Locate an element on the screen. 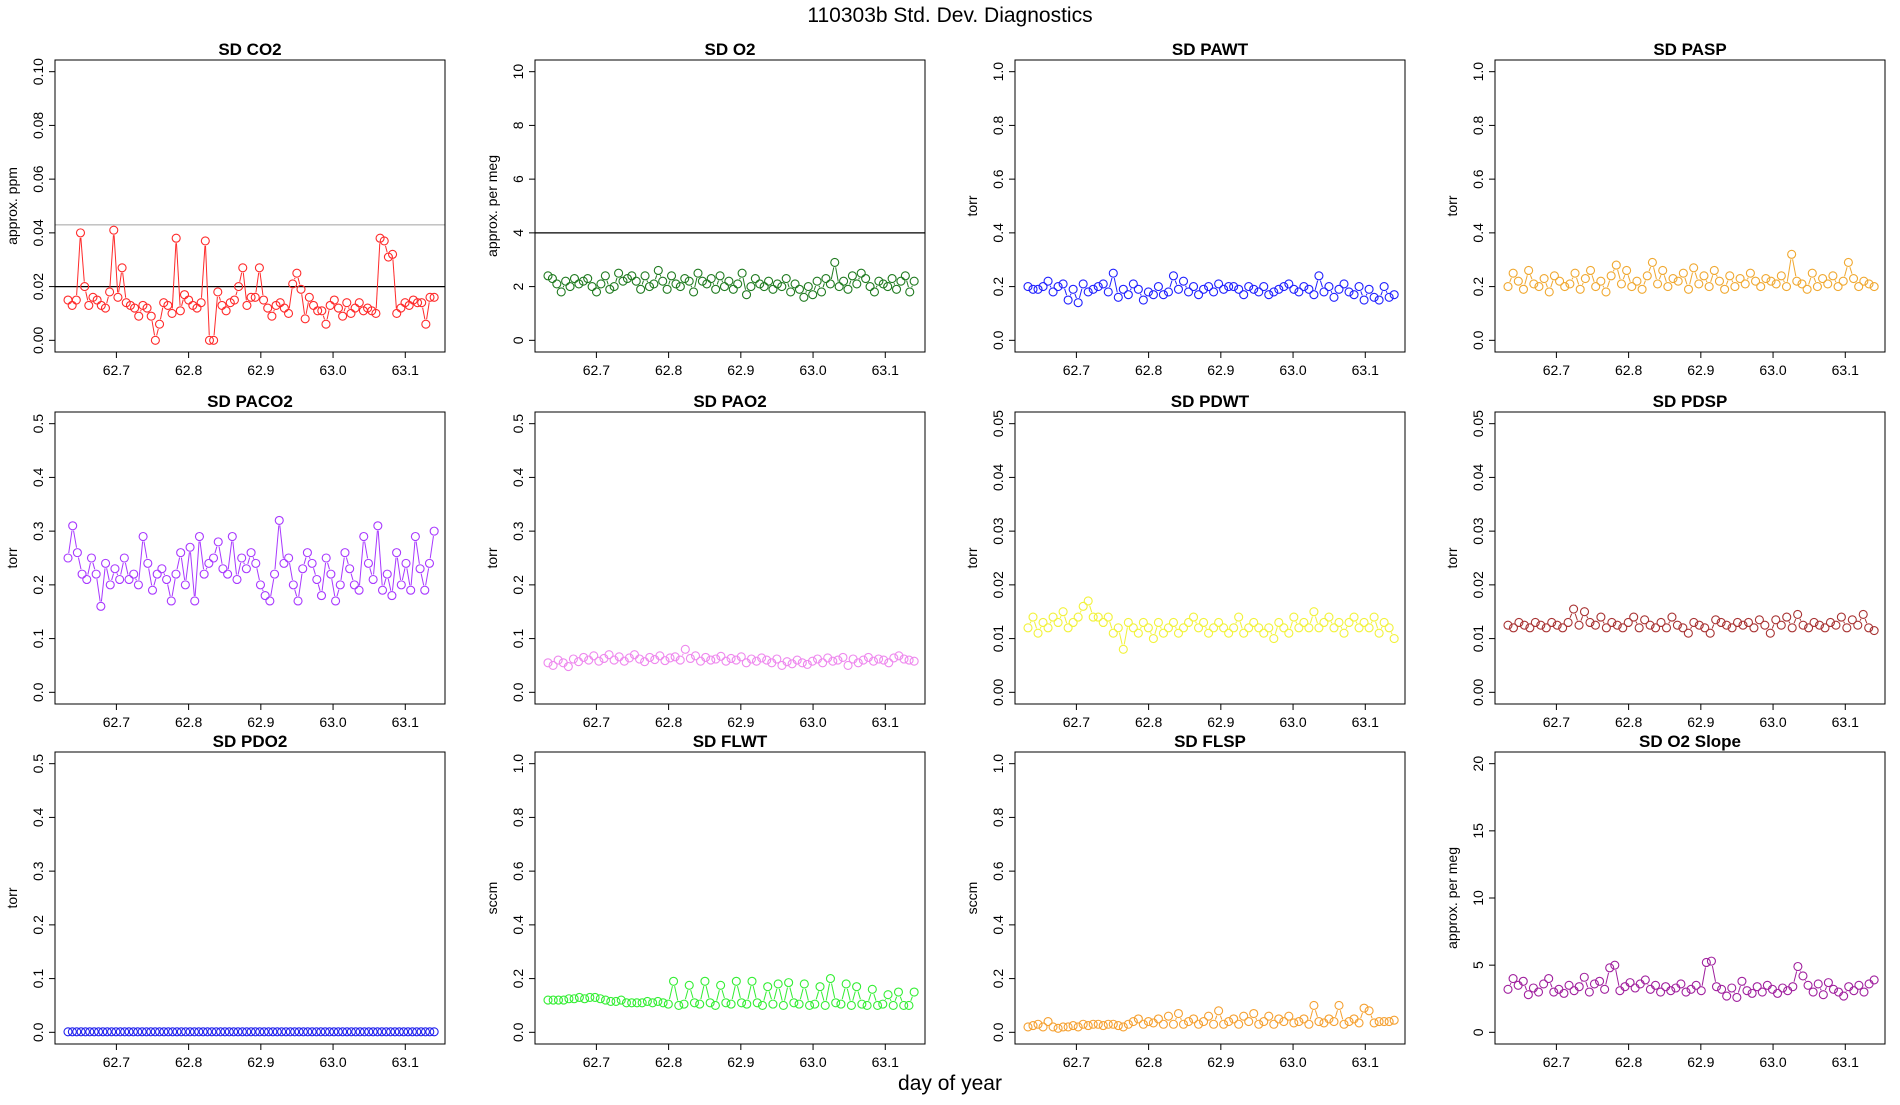 This screenshot has height=1105, width=1900. y-tick-label: 0.2 is located at coordinates (38, 585).